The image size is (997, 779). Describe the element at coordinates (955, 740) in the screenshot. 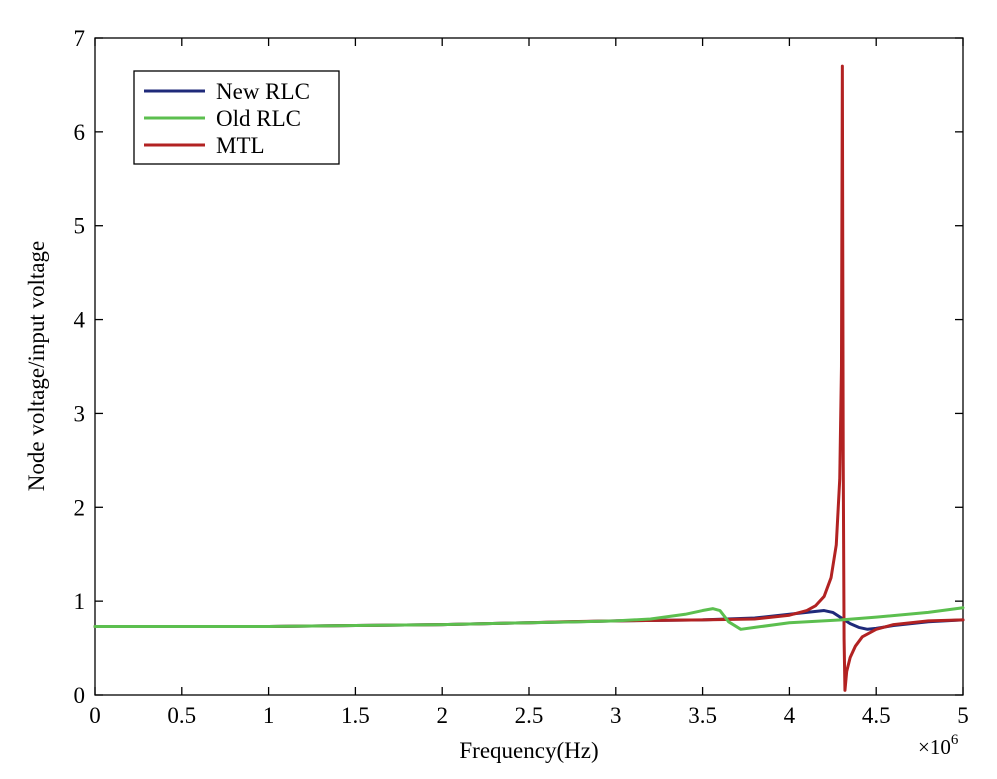

I see `x-axis-multiplier-exponent: 6` at that location.